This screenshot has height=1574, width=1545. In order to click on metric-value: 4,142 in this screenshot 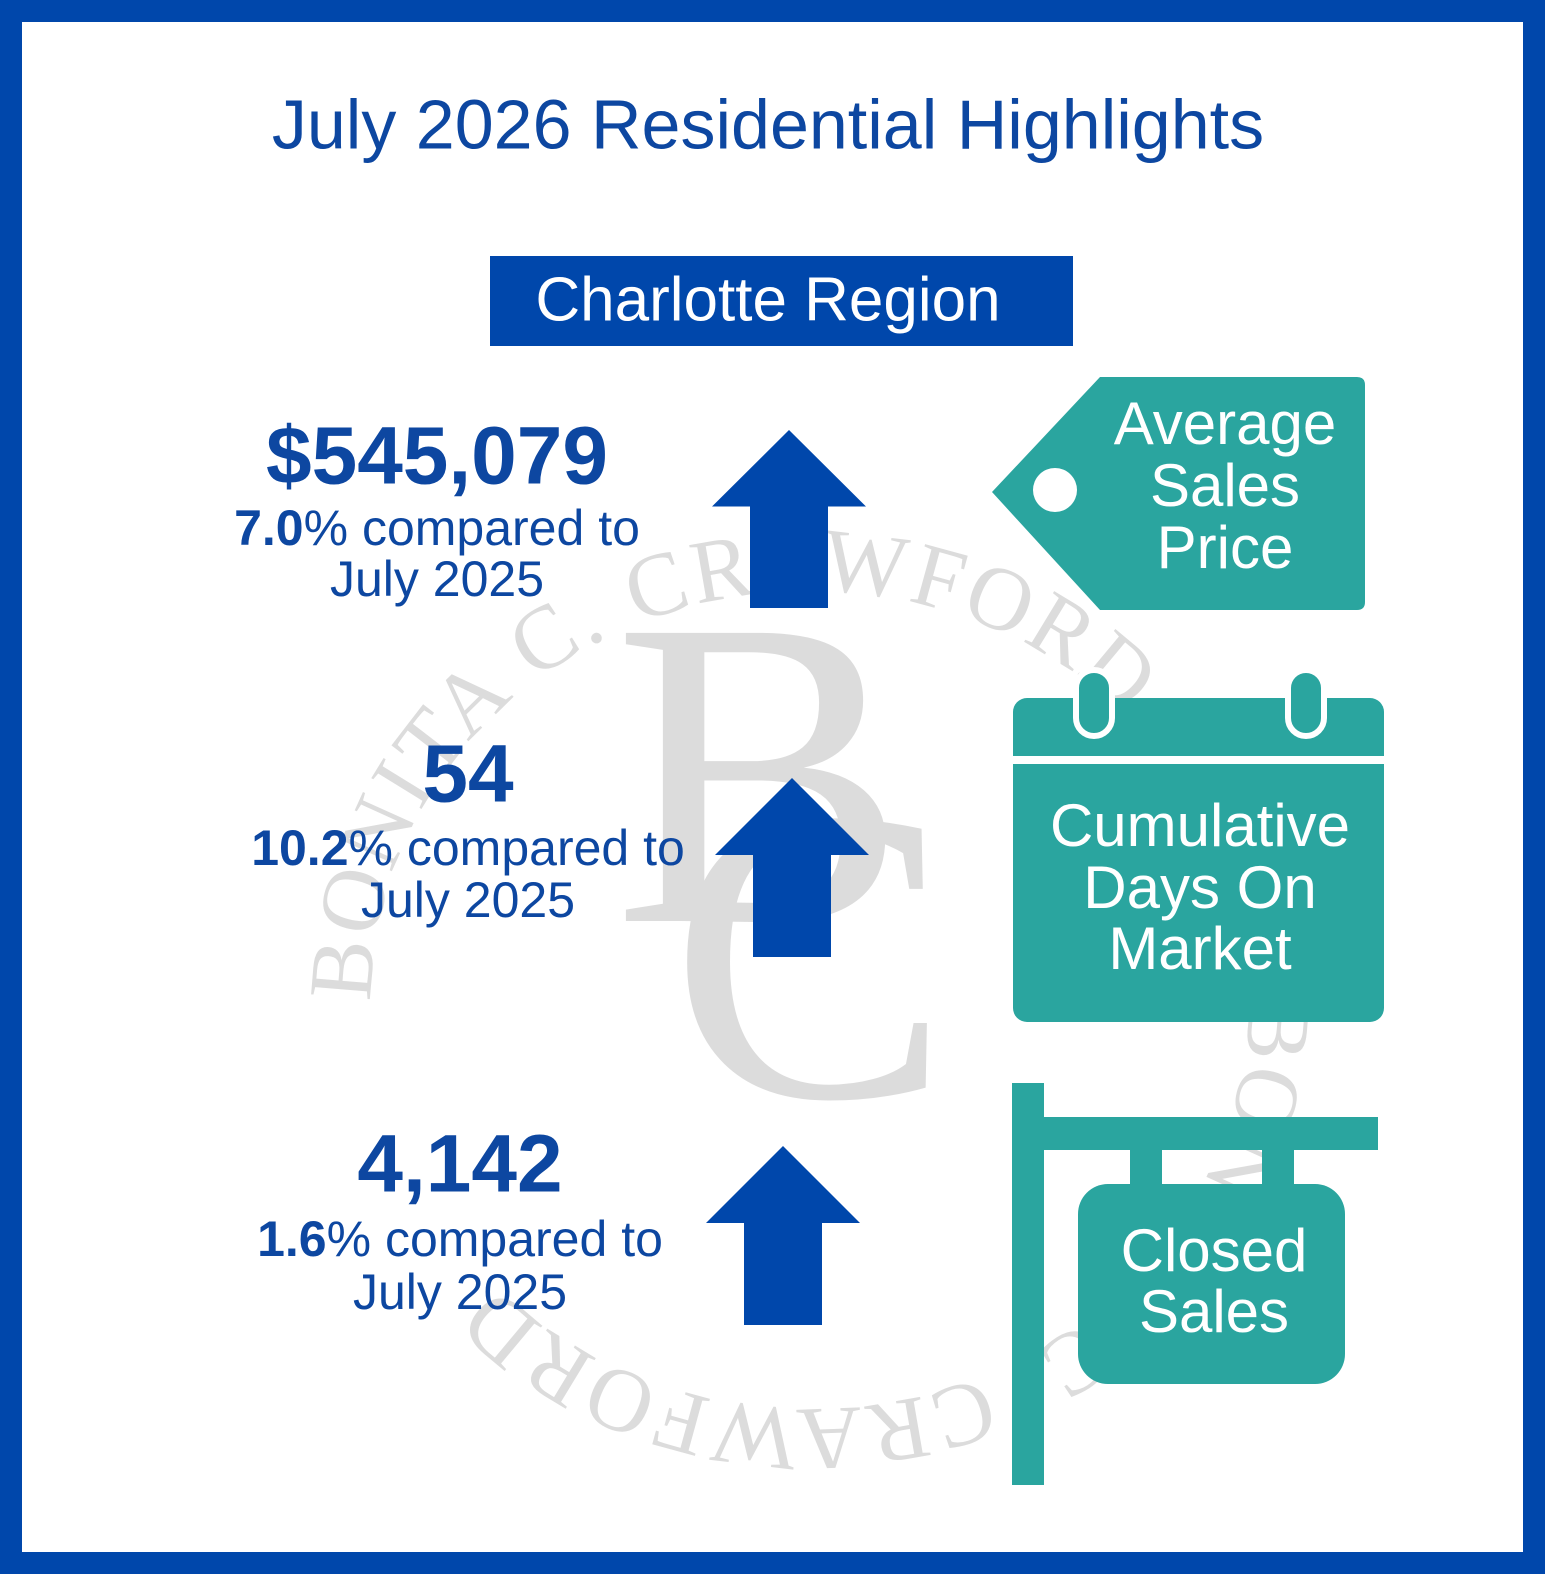, I will do `click(459, 1164)`.